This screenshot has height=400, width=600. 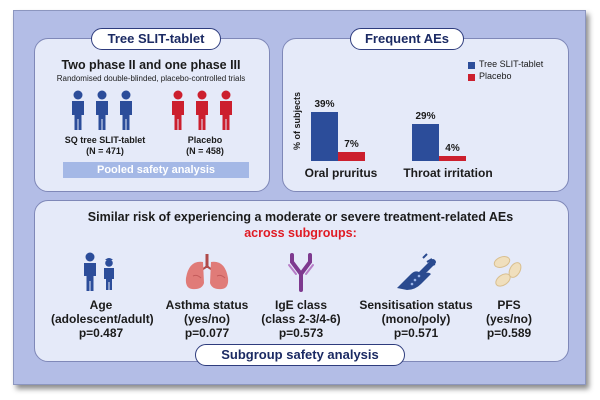 What do you see at coordinates (101, 333) in the screenshot?
I see `subgroup-age-p: p=0.487` at bounding box center [101, 333].